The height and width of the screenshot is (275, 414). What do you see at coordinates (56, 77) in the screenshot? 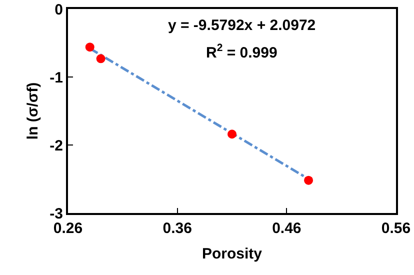
I see `y-tick-label: -1` at bounding box center [56, 77].